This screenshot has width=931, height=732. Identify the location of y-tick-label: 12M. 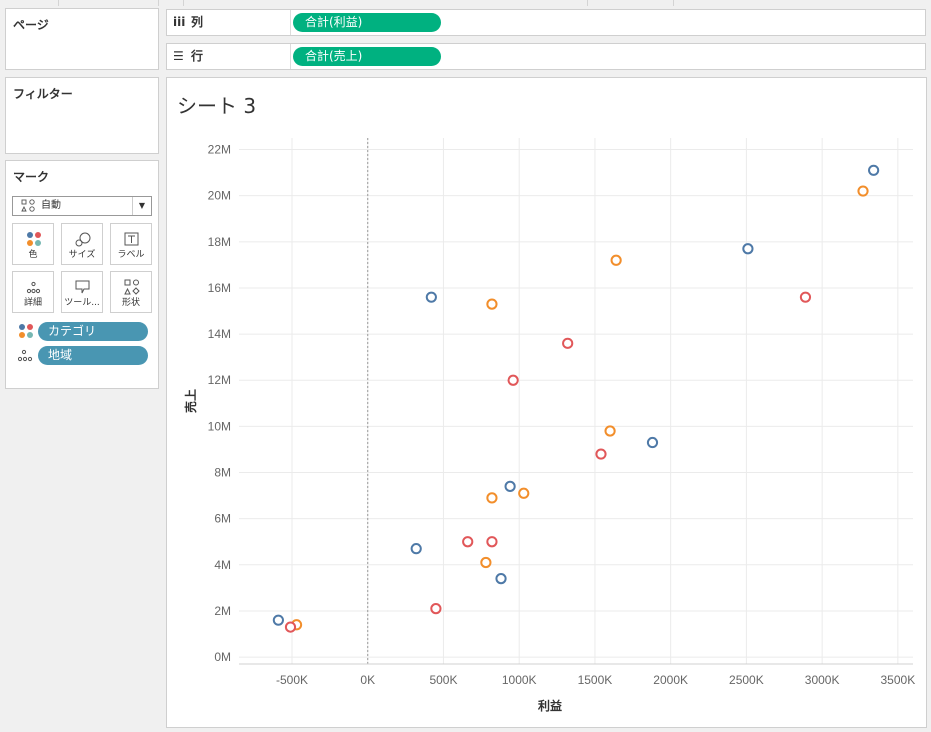
(219, 380).